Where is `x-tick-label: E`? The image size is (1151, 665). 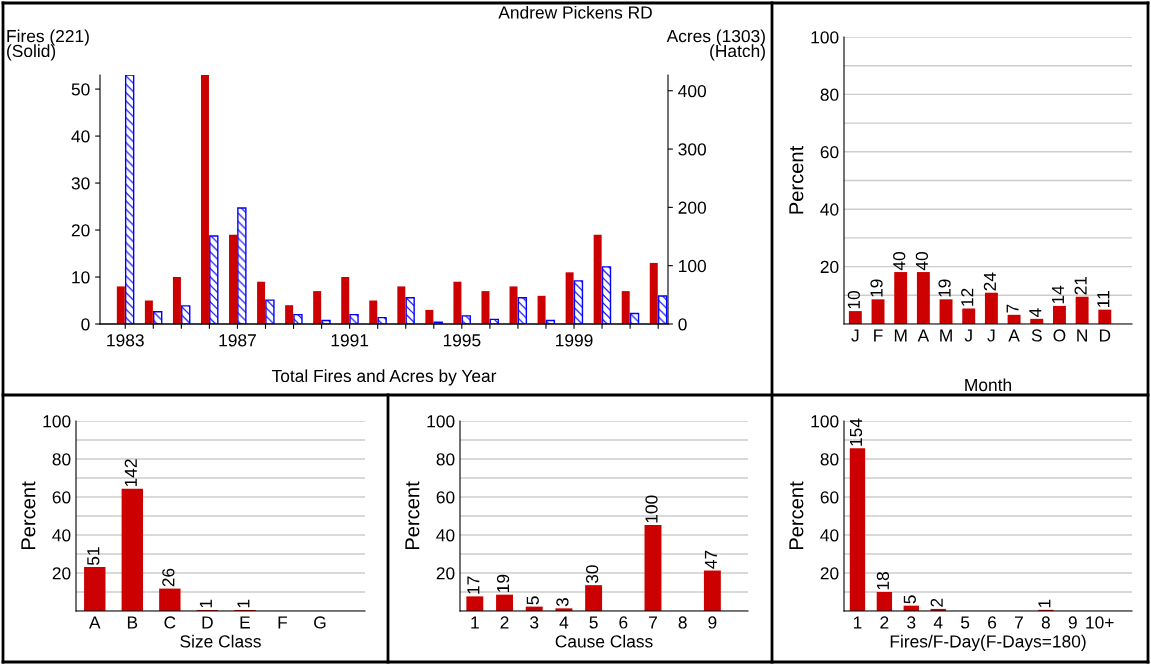
x-tick-label: E is located at coordinates (245, 622).